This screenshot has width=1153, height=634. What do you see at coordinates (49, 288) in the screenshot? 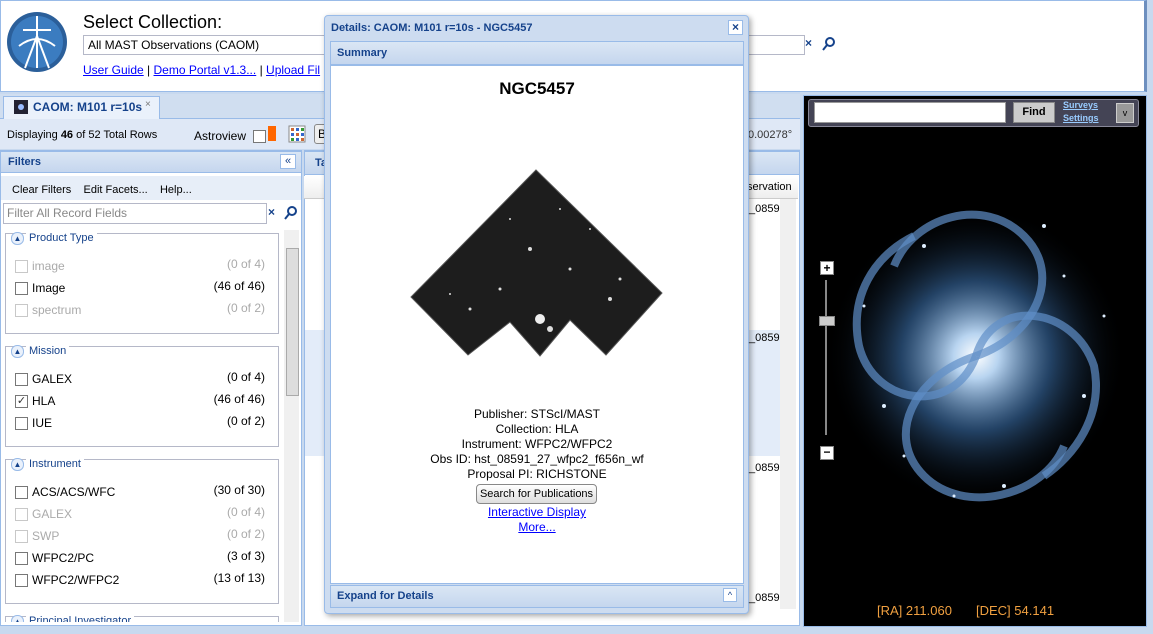
I see `facet-label: Image` at bounding box center [49, 288].